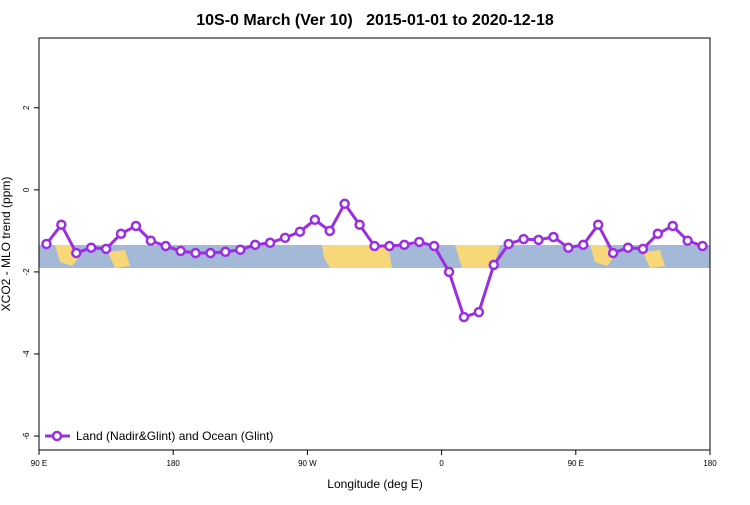 The width and height of the screenshot is (750, 505). What do you see at coordinates (6, 244) in the screenshot?
I see `y-axis-label: XCO2 - MLO trend (ppm)` at bounding box center [6, 244].